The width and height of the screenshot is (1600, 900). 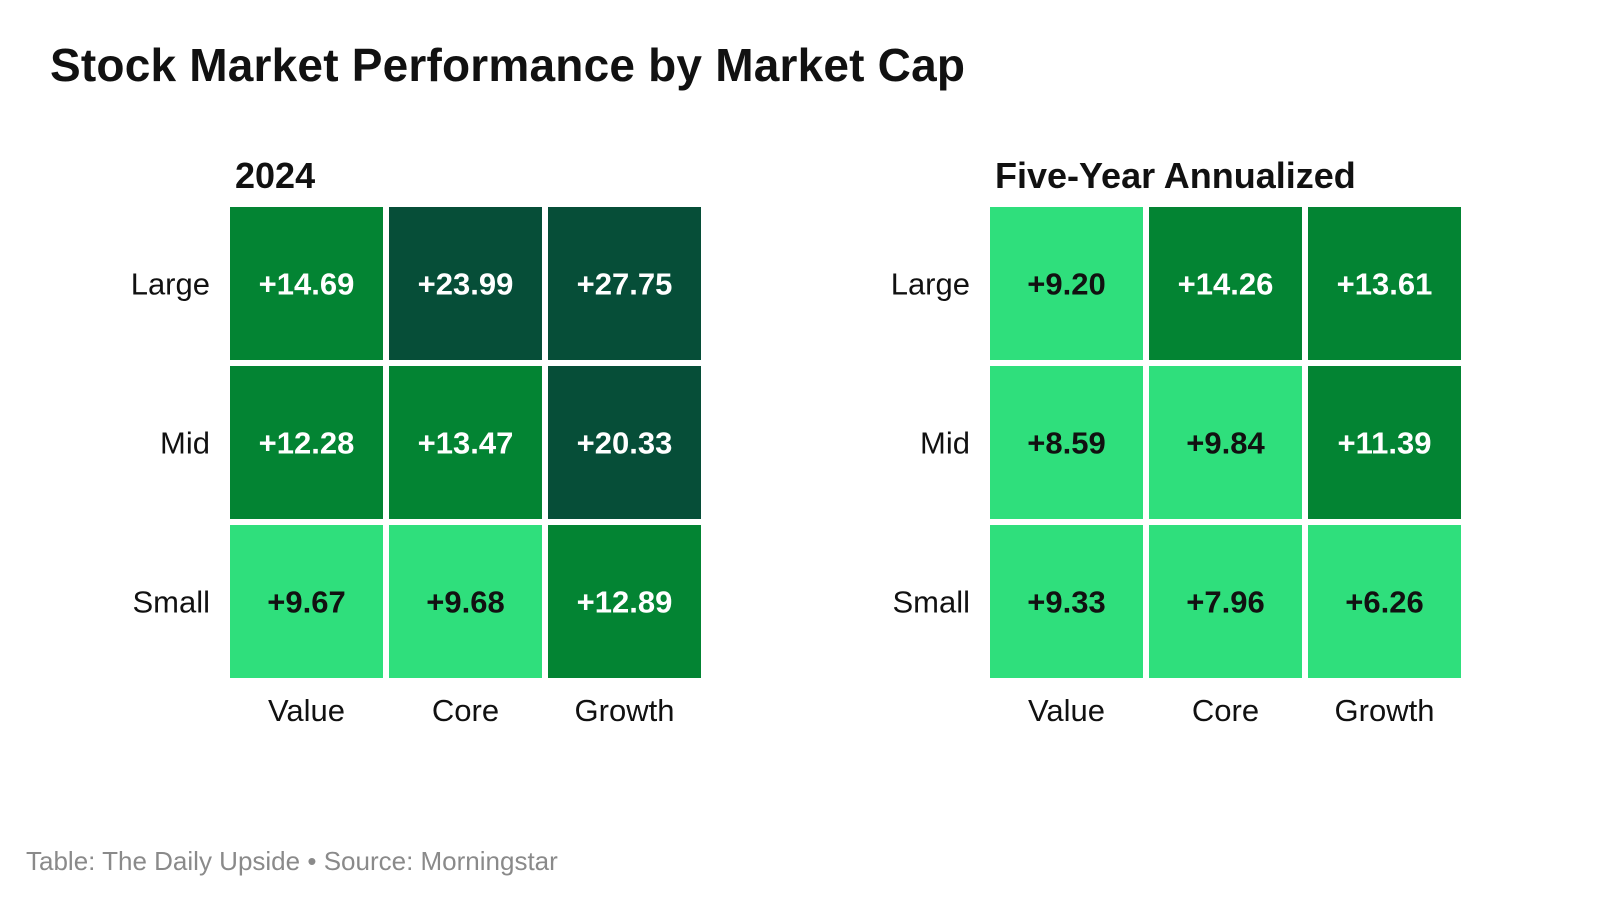 I want to click on cell-value-small-growth: +12.89, so click(x=625, y=602).